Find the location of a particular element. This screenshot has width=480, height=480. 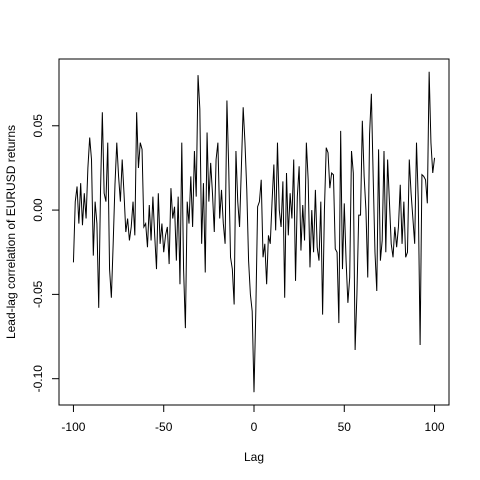

x-tick-label: -100 is located at coordinates (73, 427).